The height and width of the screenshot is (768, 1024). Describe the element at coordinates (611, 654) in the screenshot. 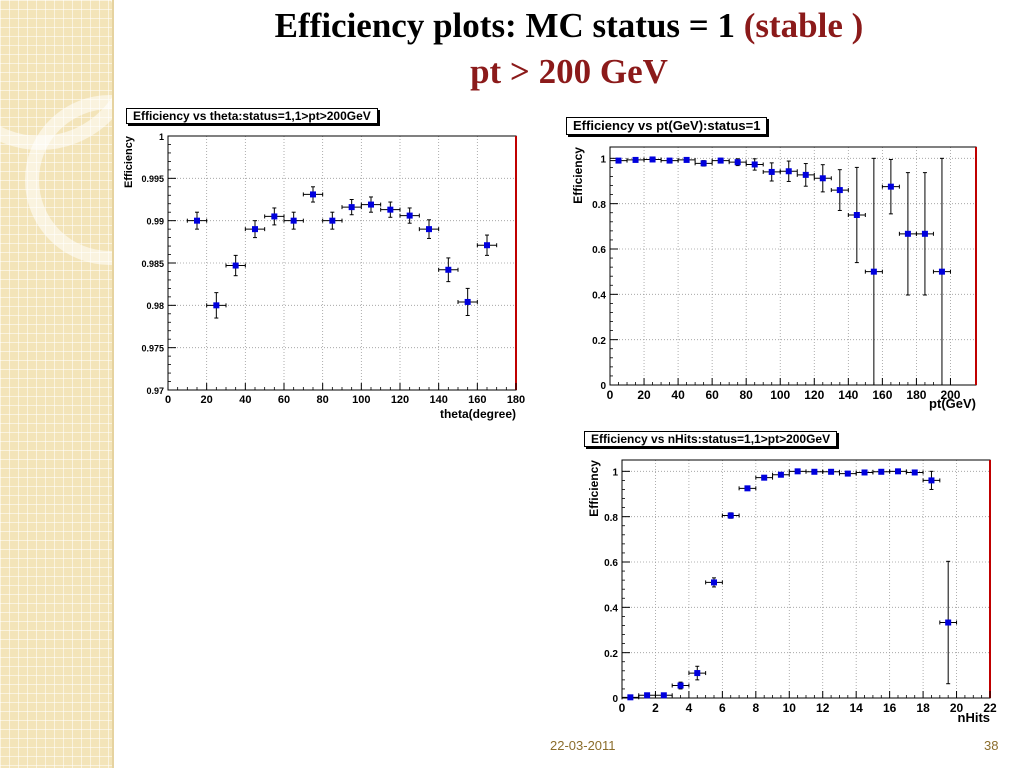

I see `y-tick-label: 0.2` at that location.